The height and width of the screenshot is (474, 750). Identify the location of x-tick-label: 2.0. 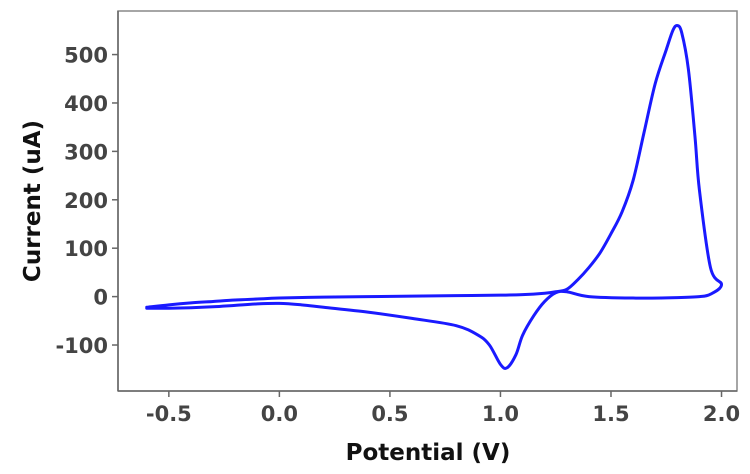
(721, 414).